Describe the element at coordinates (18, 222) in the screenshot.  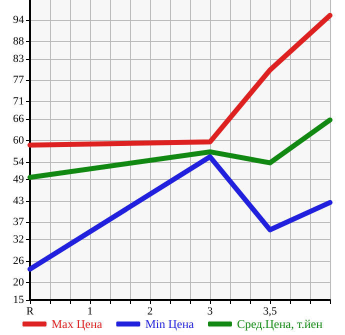
I see `y-tick-label: 37` at that location.